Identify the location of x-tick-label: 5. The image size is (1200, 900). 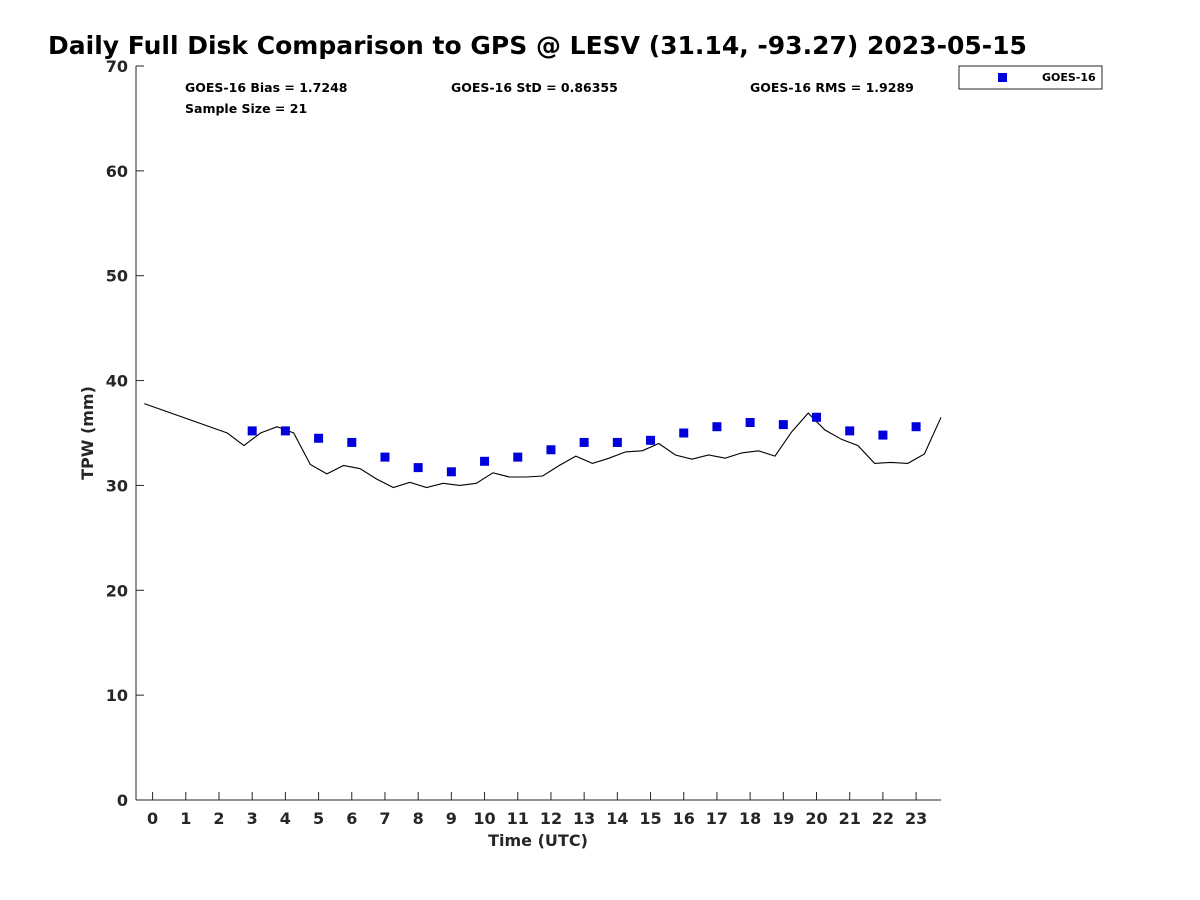
(318, 818).